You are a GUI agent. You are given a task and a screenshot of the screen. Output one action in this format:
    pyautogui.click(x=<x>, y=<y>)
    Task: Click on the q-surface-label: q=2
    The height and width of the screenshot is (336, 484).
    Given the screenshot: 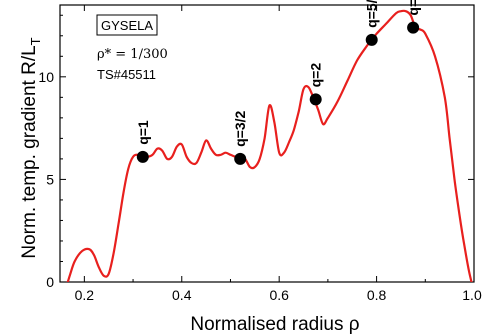 What is the action you would take?
    pyautogui.click(x=316, y=75)
    